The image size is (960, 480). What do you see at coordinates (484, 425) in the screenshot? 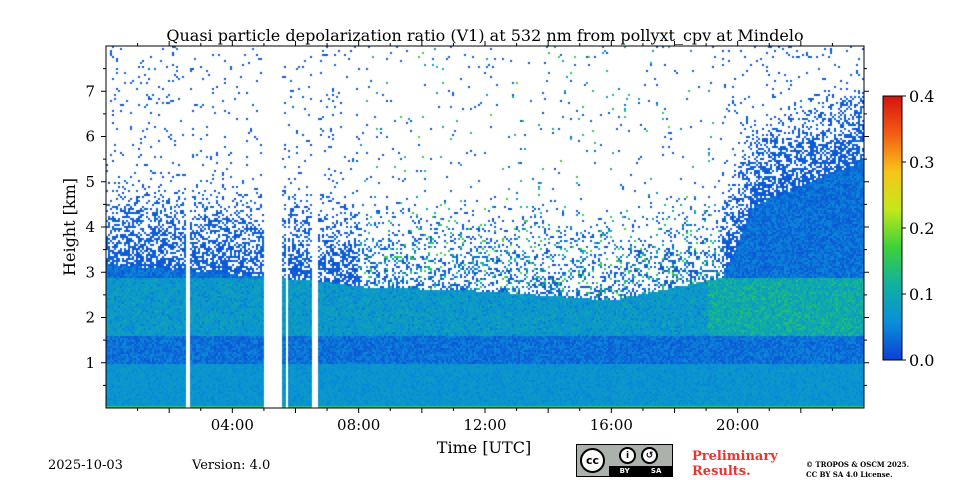
I see `x-tick-label: 12:00` at bounding box center [484, 425].